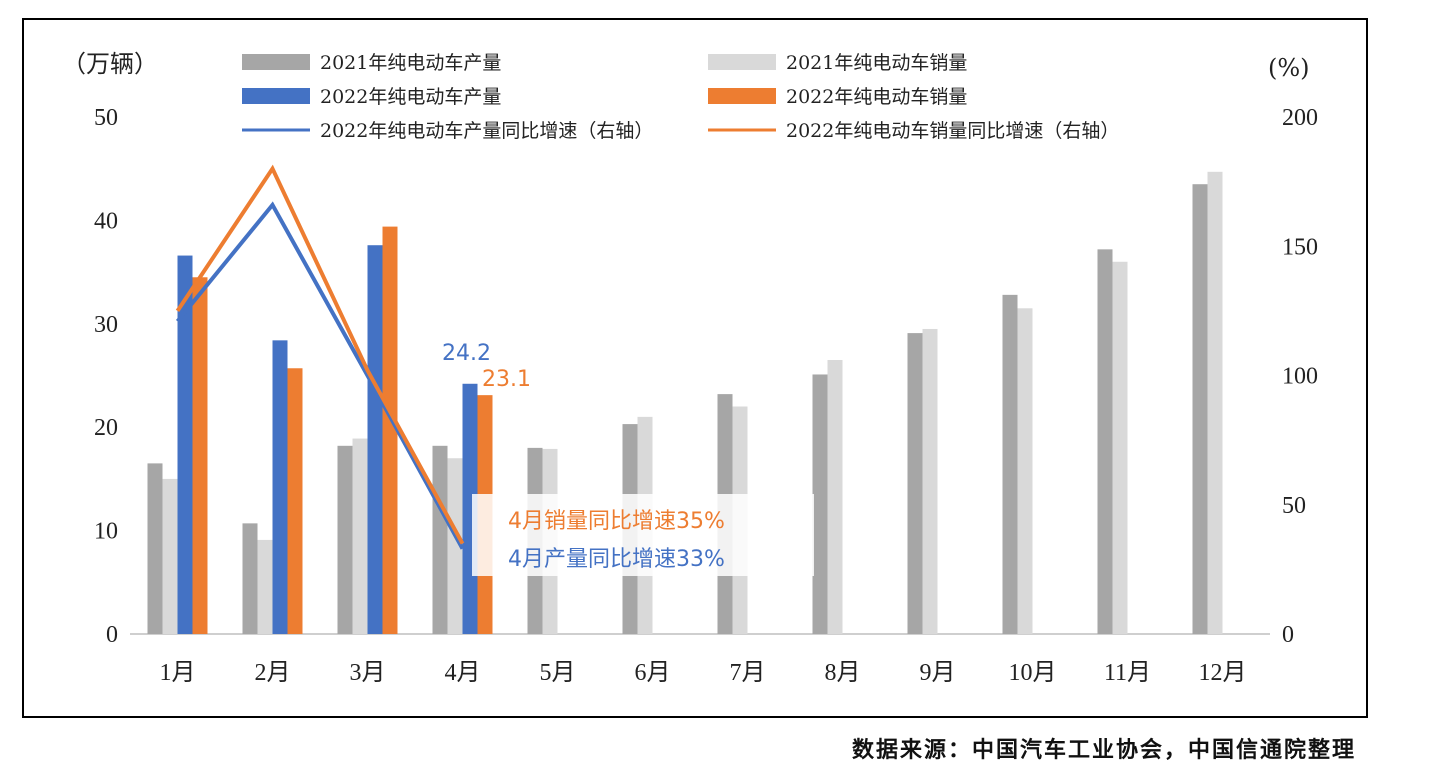 The image size is (1434, 766). I want to click on right-tick-label: 150, so click(1300, 247).